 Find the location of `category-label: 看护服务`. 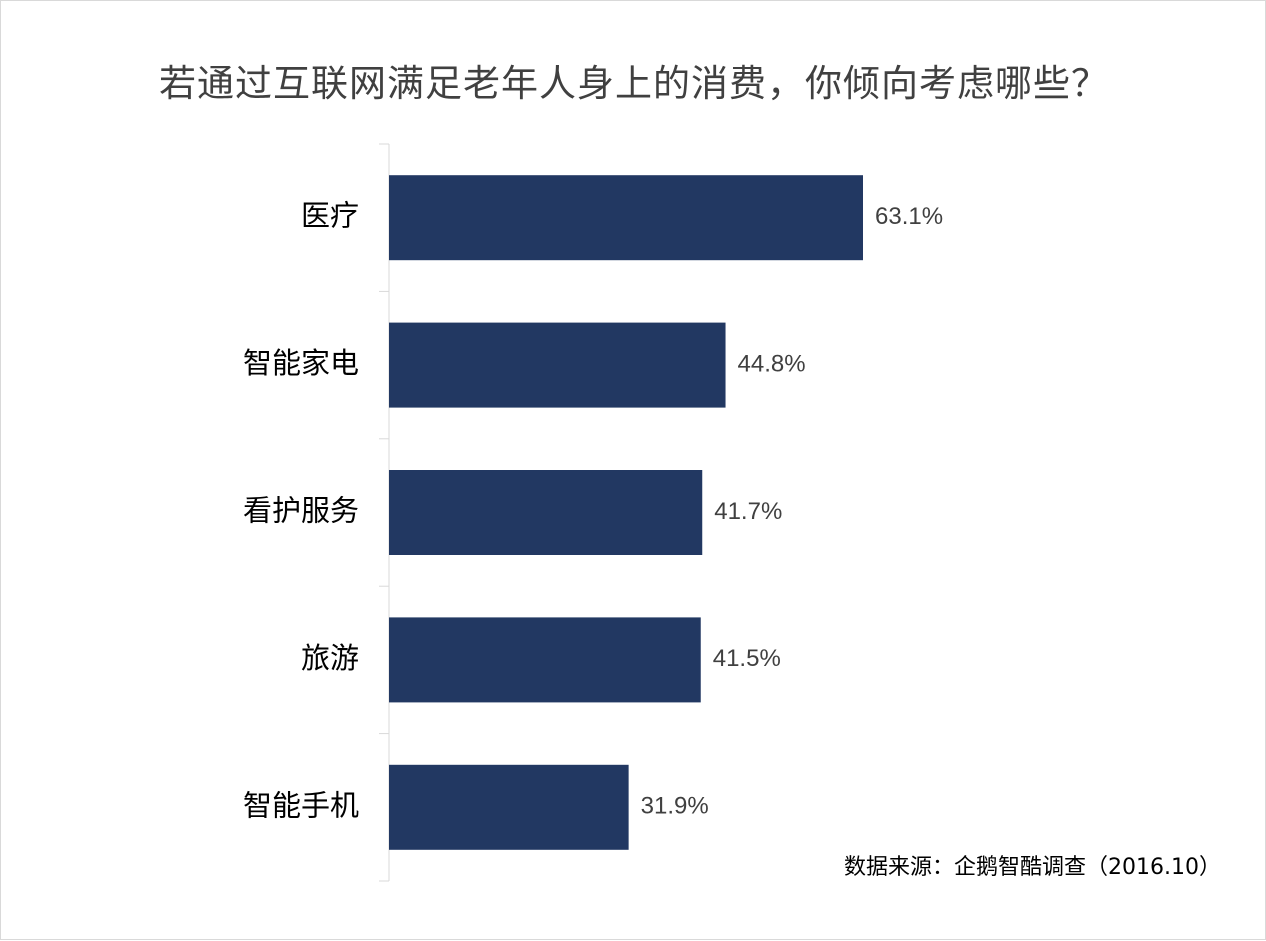

category-label: 看护服务 is located at coordinates (301, 511).